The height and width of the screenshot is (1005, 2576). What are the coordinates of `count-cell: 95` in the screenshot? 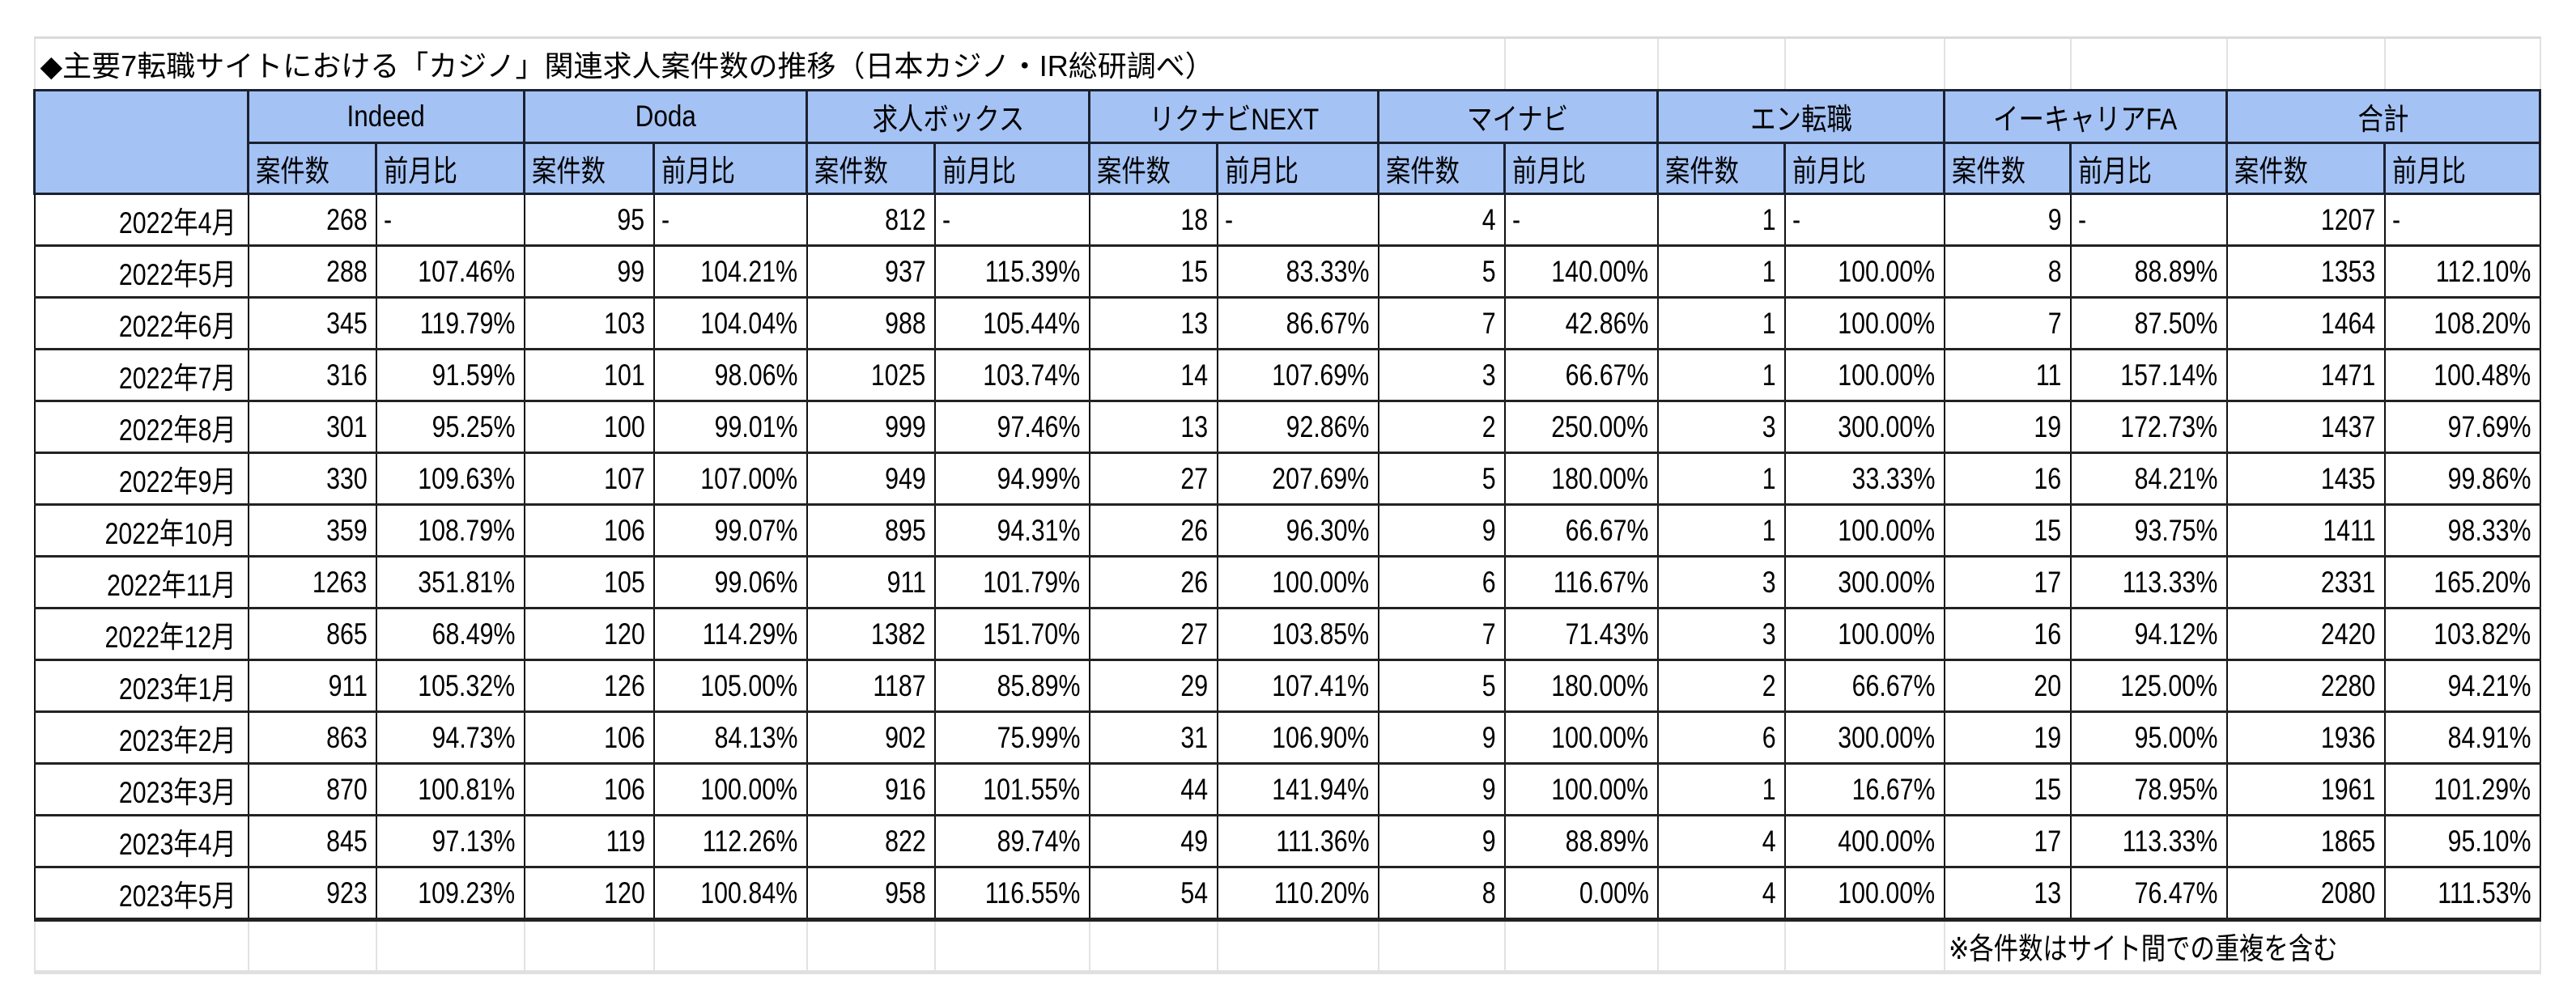 It's located at (589, 220).